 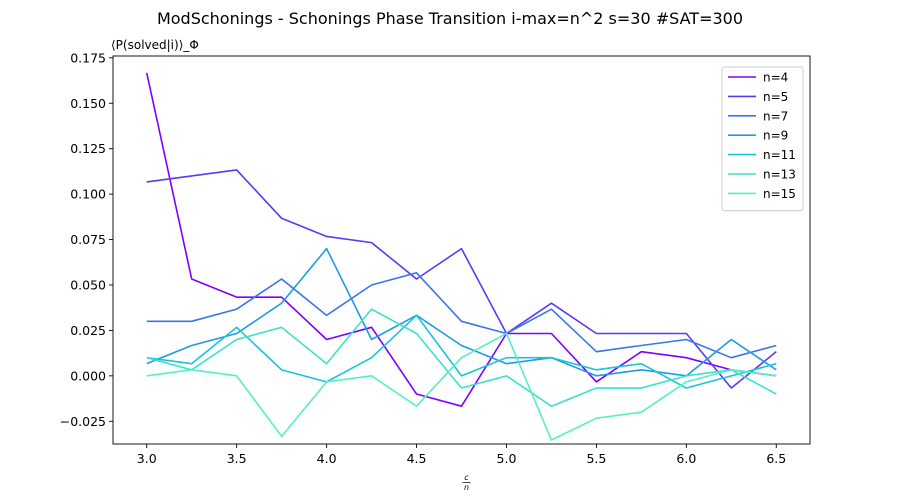 I want to click on x-tick-label: 5.0, so click(x=507, y=458).